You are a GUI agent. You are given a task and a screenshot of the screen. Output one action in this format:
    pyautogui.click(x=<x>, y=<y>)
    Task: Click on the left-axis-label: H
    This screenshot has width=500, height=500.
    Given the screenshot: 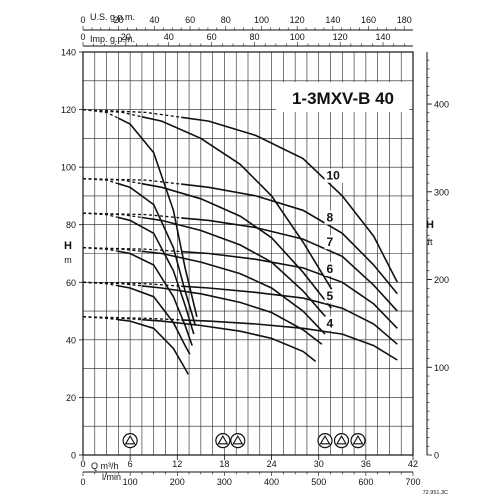 What is the action you would take?
    pyautogui.click(x=68, y=246)
    